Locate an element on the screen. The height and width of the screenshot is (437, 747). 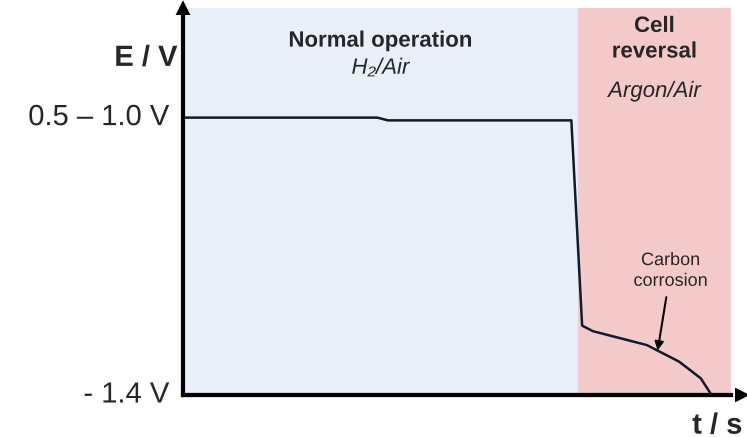
text: 0.5 – 1.0 V is located at coordinates (99, 115).